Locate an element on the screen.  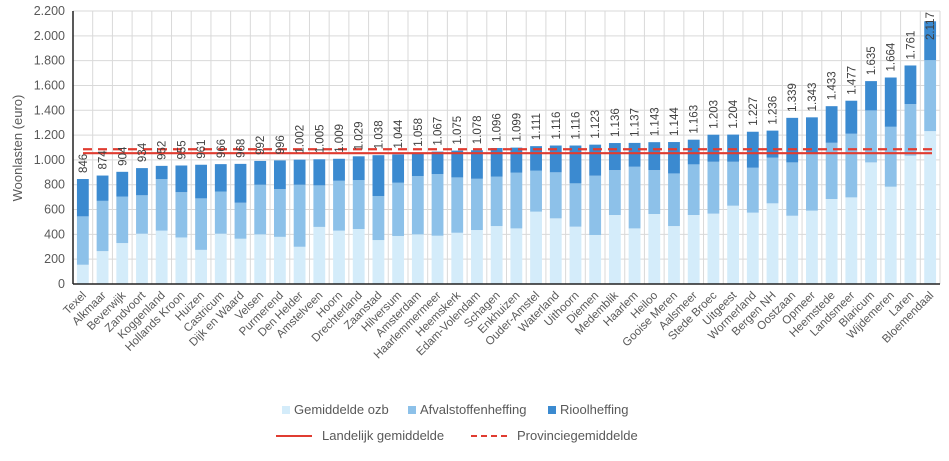
data-label-total: 1.002 is located at coordinates (301, 139).